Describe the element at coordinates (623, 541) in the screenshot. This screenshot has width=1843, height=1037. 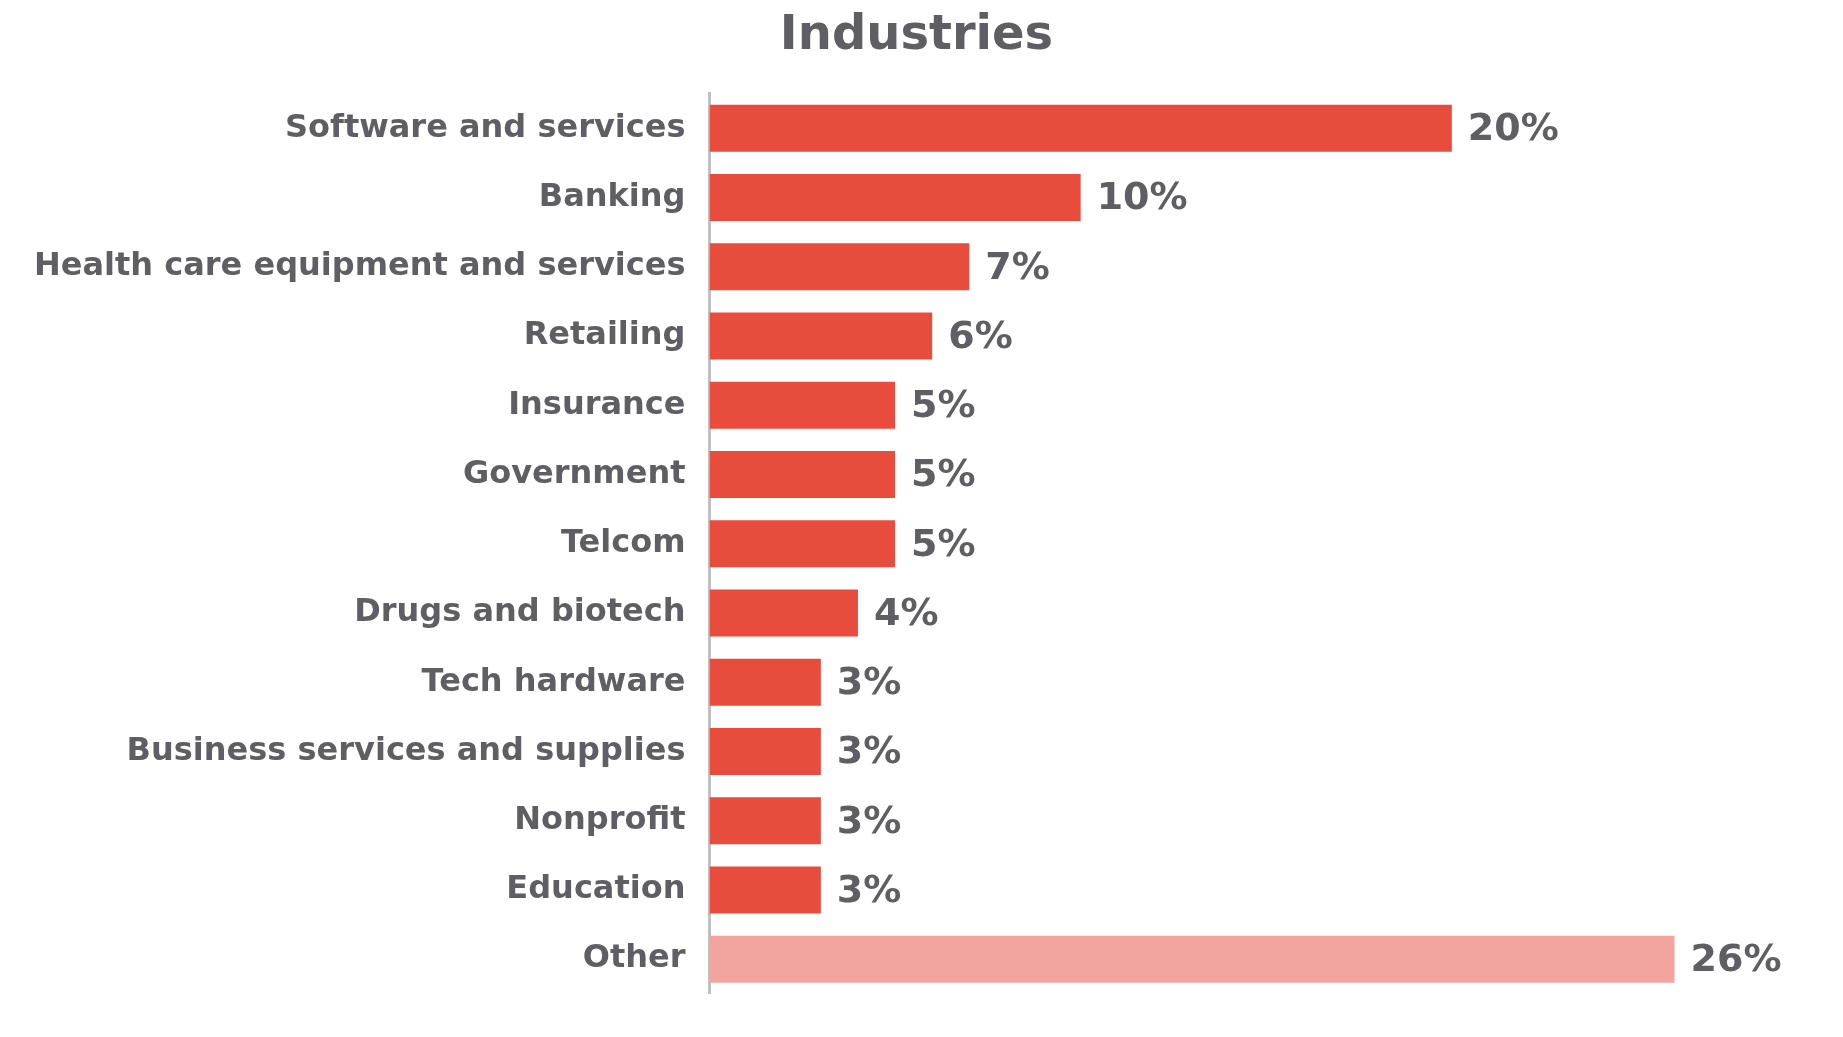
I see `y-tick-label: Telcom` at that location.